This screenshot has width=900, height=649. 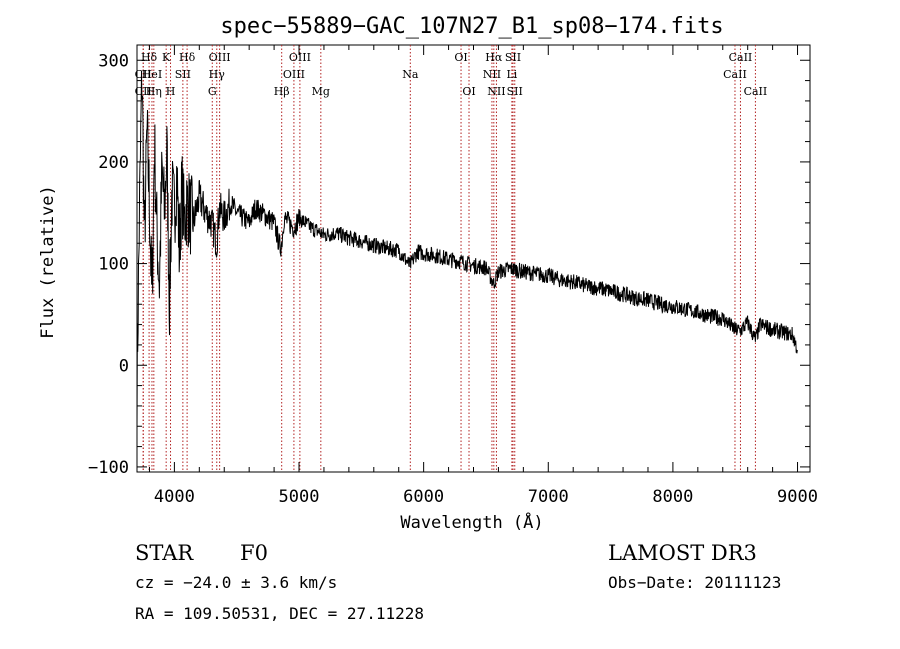 What do you see at coordinates (423, 497) in the screenshot?
I see `x-tick-label: 6000` at bounding box center [423, 497].